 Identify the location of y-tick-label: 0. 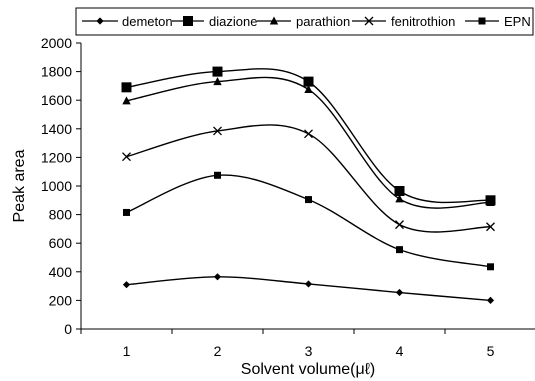
(68, 329).